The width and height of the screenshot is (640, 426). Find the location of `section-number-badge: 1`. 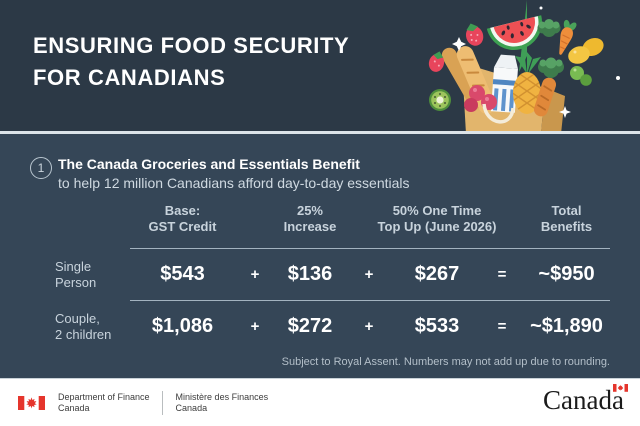

section-number-badge: 1 is located at coordinates (41, 168).